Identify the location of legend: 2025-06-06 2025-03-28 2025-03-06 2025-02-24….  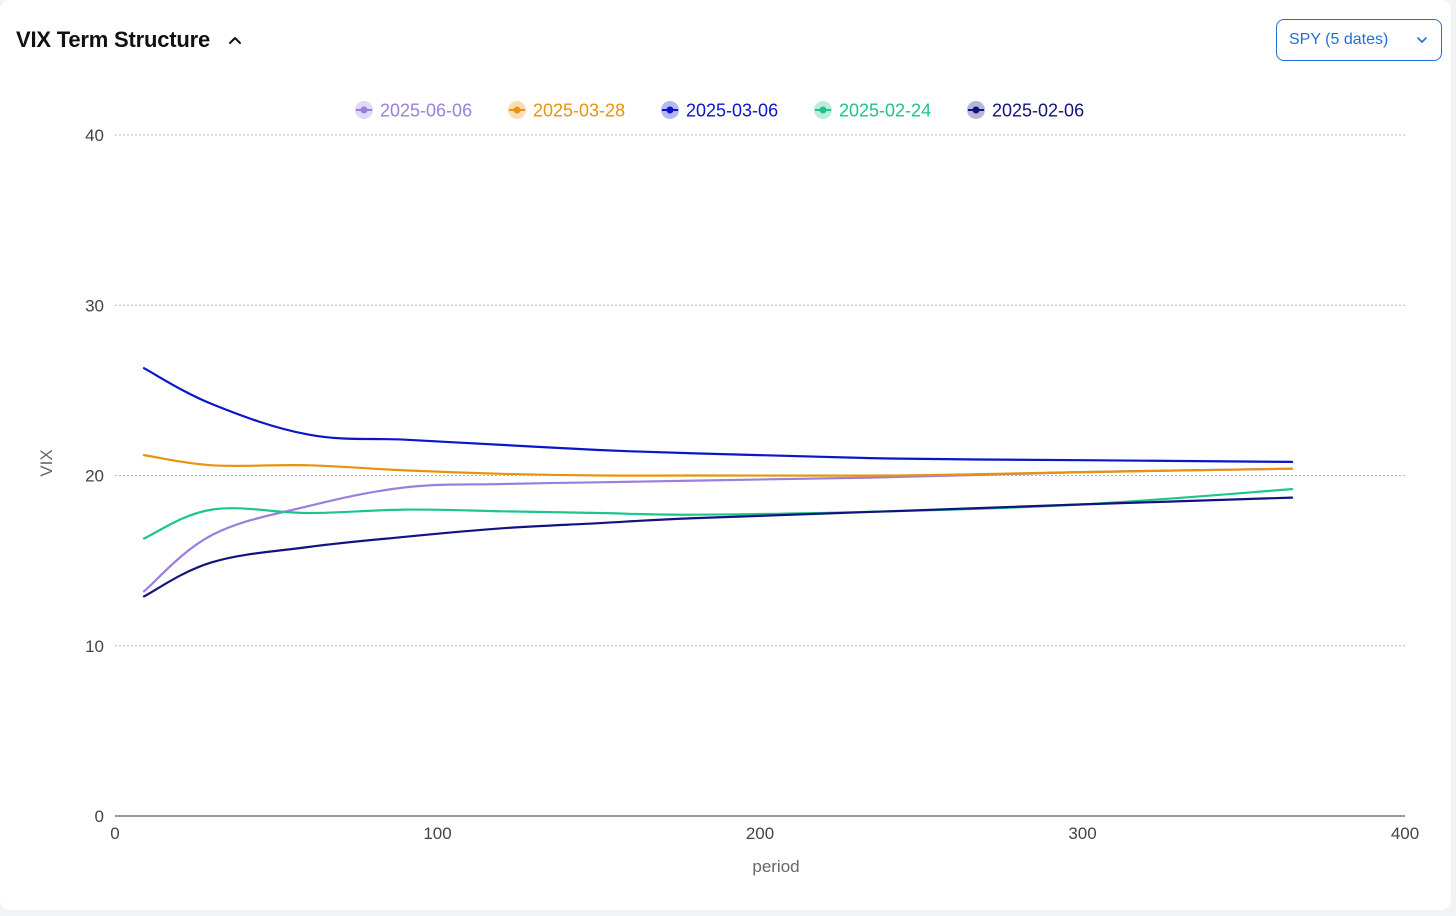
(719, 111).